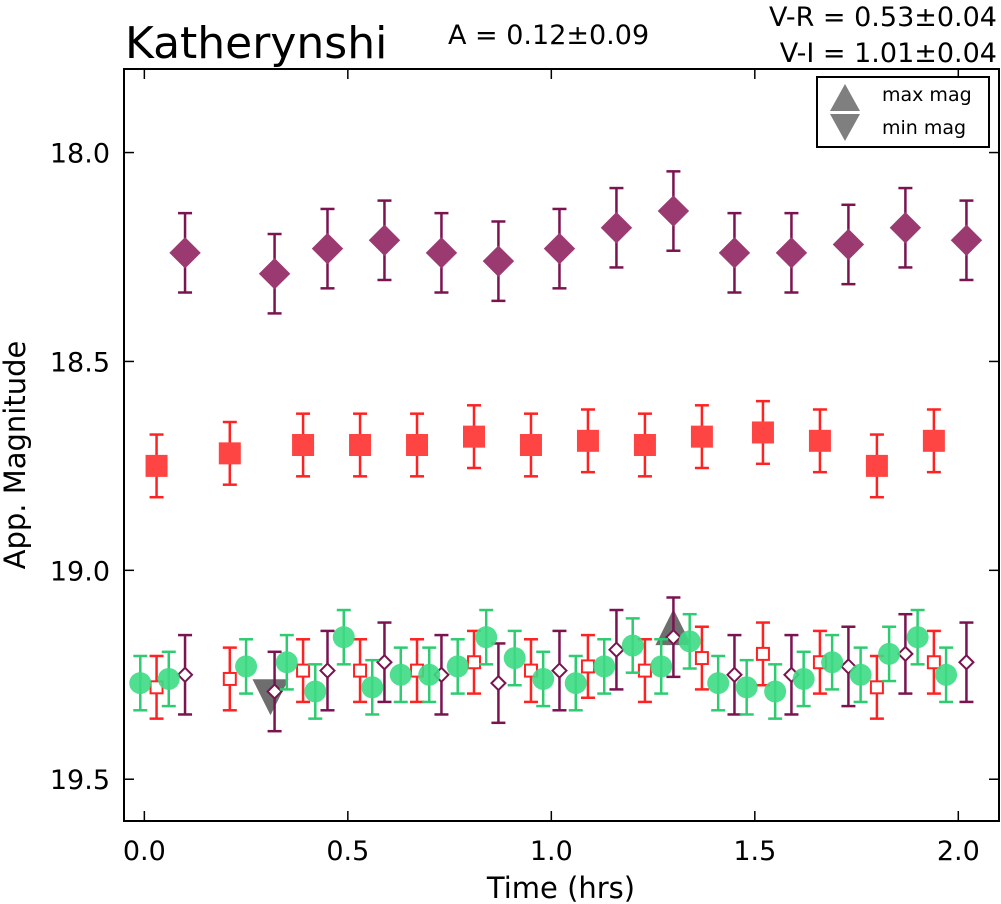 The width and height of the screenshot is (1001, 904). Describe the element at coordinates (347, 851) in the screenshot. I see `x-tick-label: 0.5` at that location.